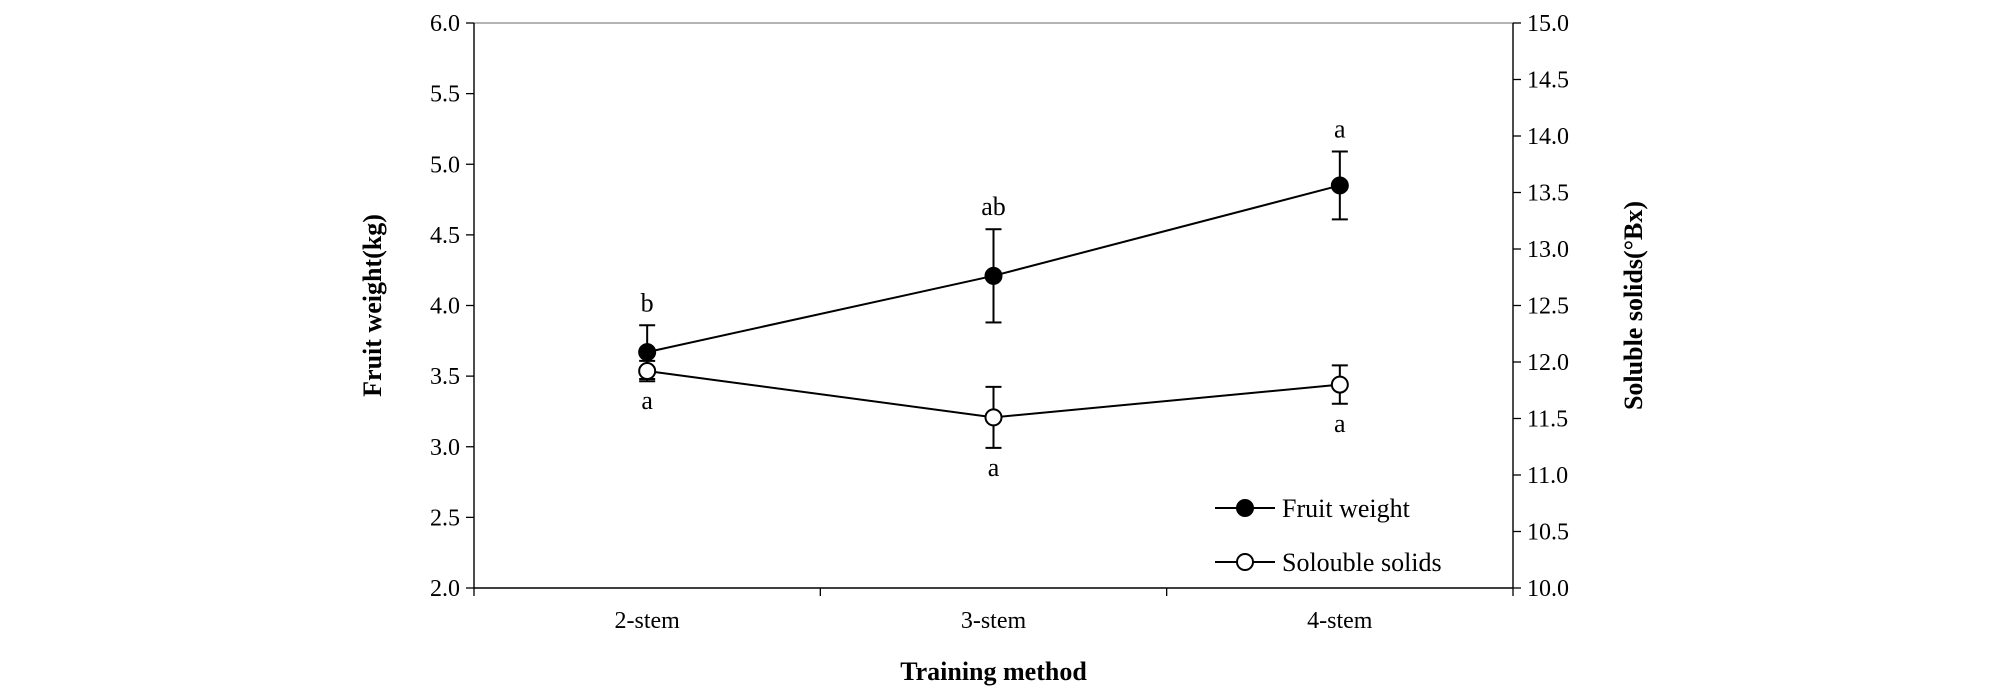 Image resolution: width=2008 pixels, height=697 pixels. I want to click on left-y-tick-label: 3.5, so click(445, 377).